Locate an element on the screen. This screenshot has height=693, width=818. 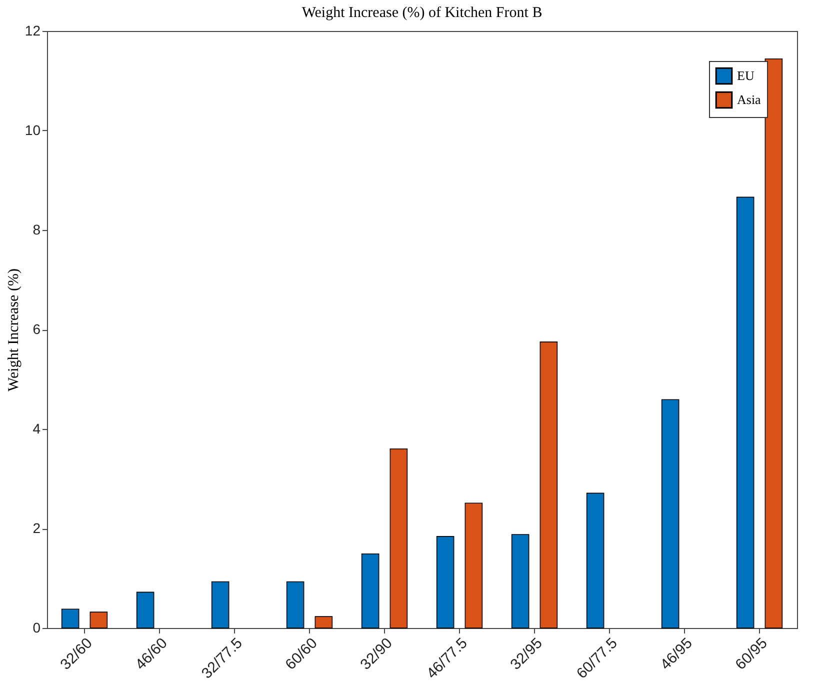
y-axis-title: Weight Increase (%) is located at coordinates (14, 330).